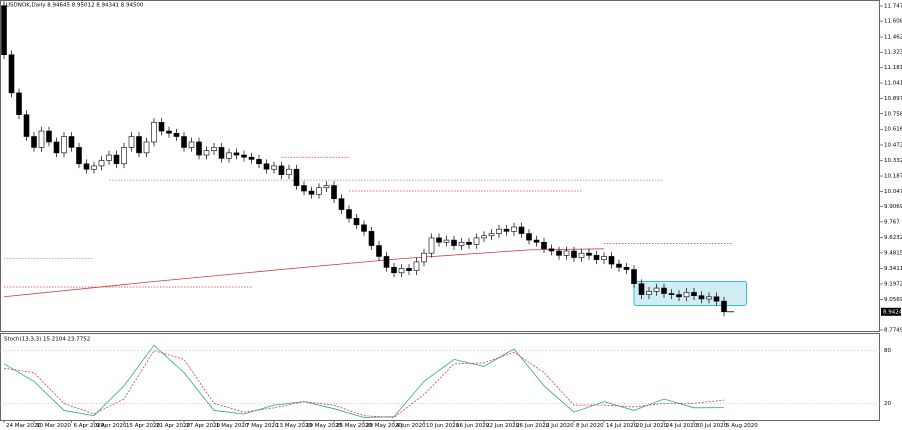 This screenshot has width=902, height=430. Describe the element at coordinates (232, 426) in the screenshot. I see `x-tick-label: 1 May 2020` at that location.